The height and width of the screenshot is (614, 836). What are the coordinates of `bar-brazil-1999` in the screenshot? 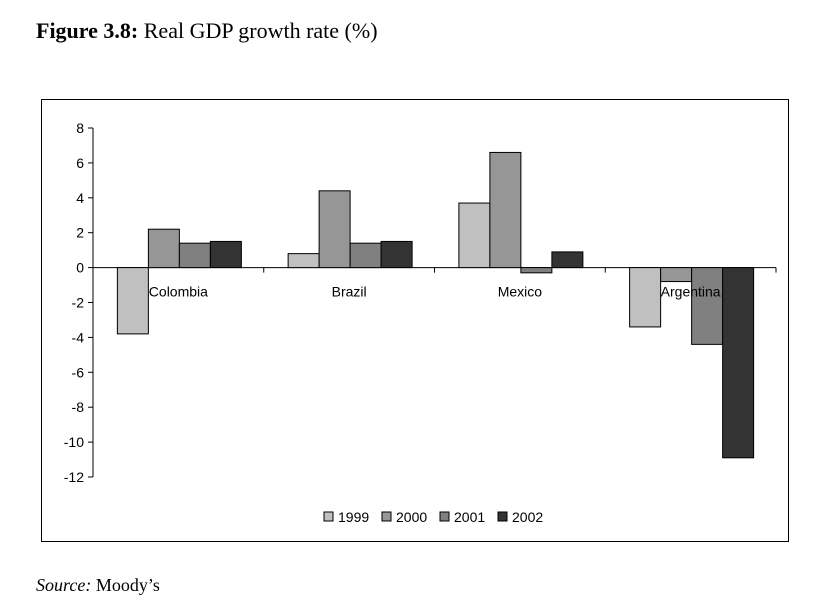 It's located at (303, 261).